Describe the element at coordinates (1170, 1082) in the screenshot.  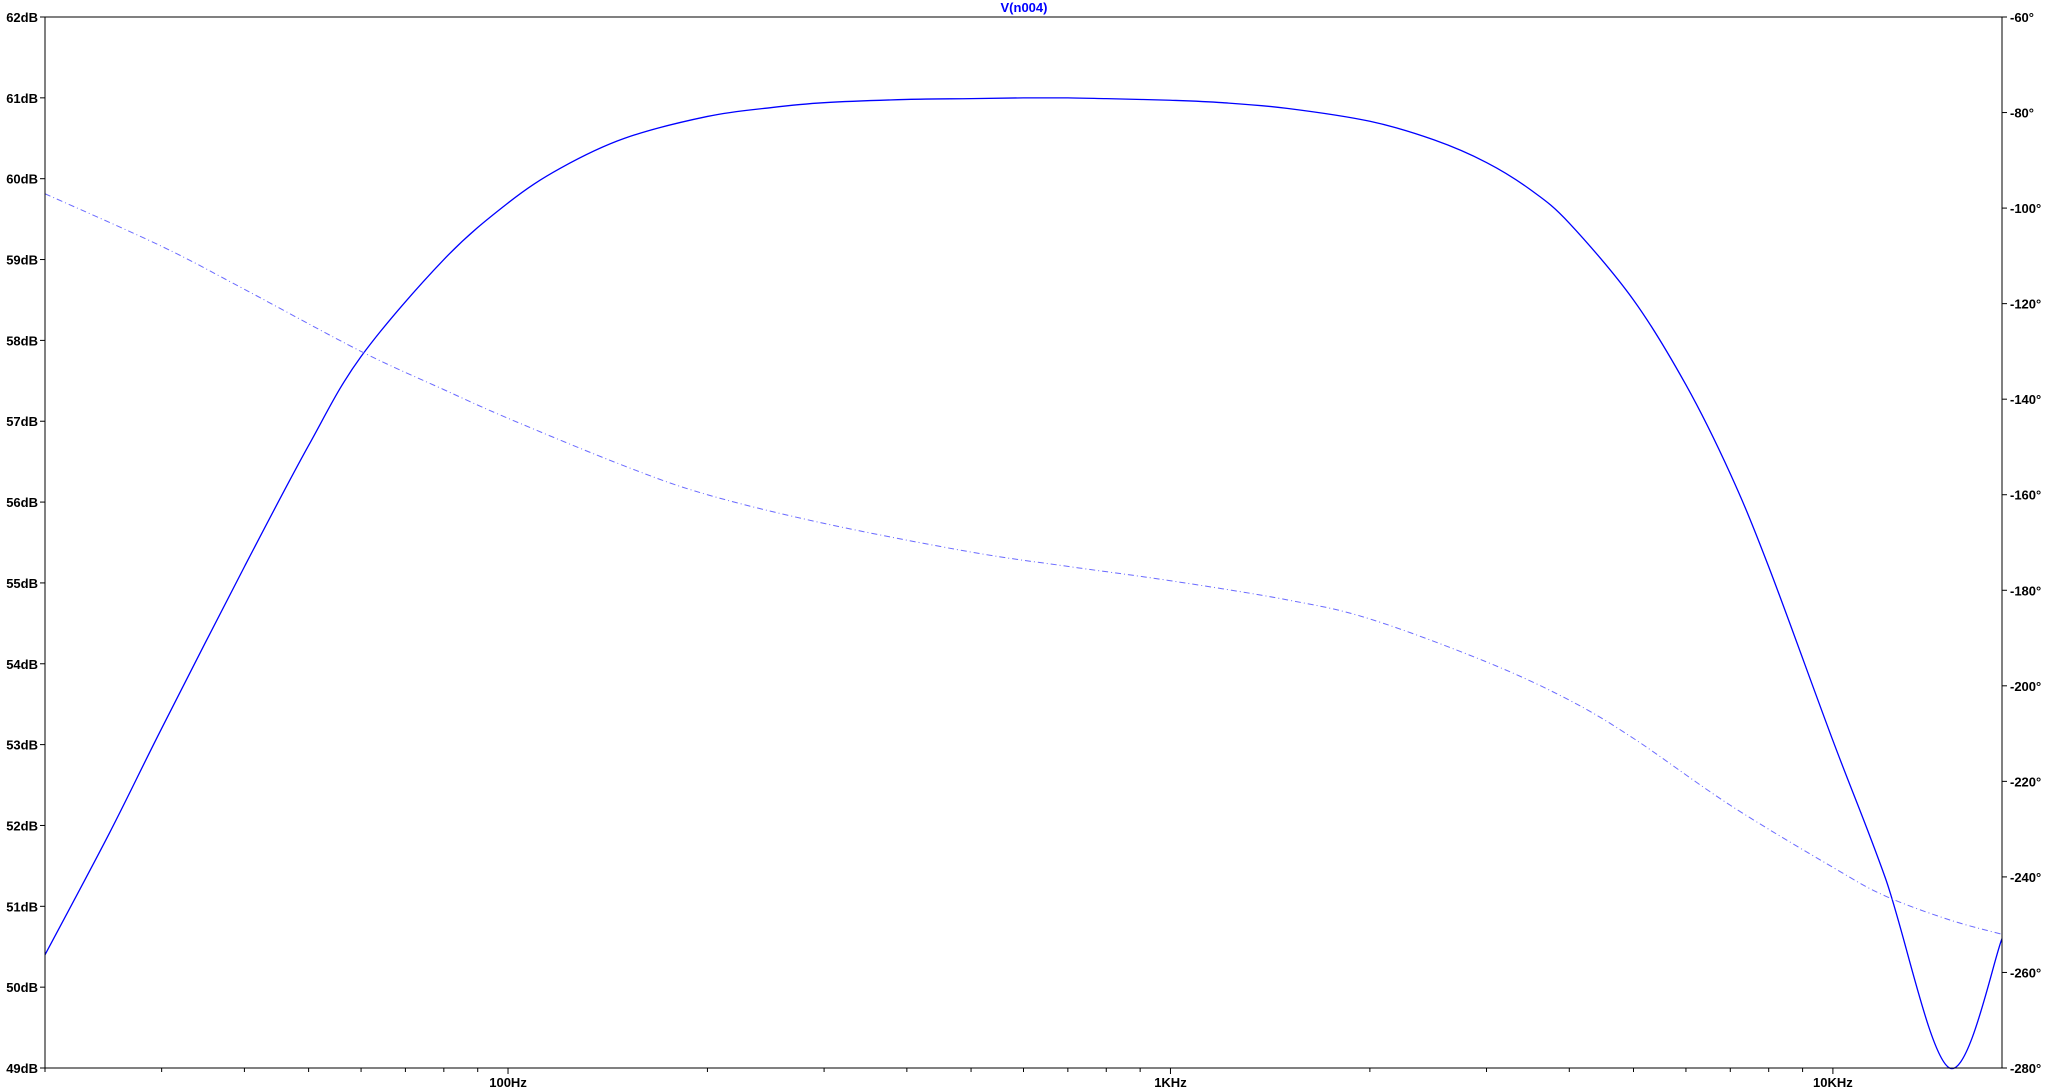
I see `x-axis-tick-label: 1KHz` at that location.